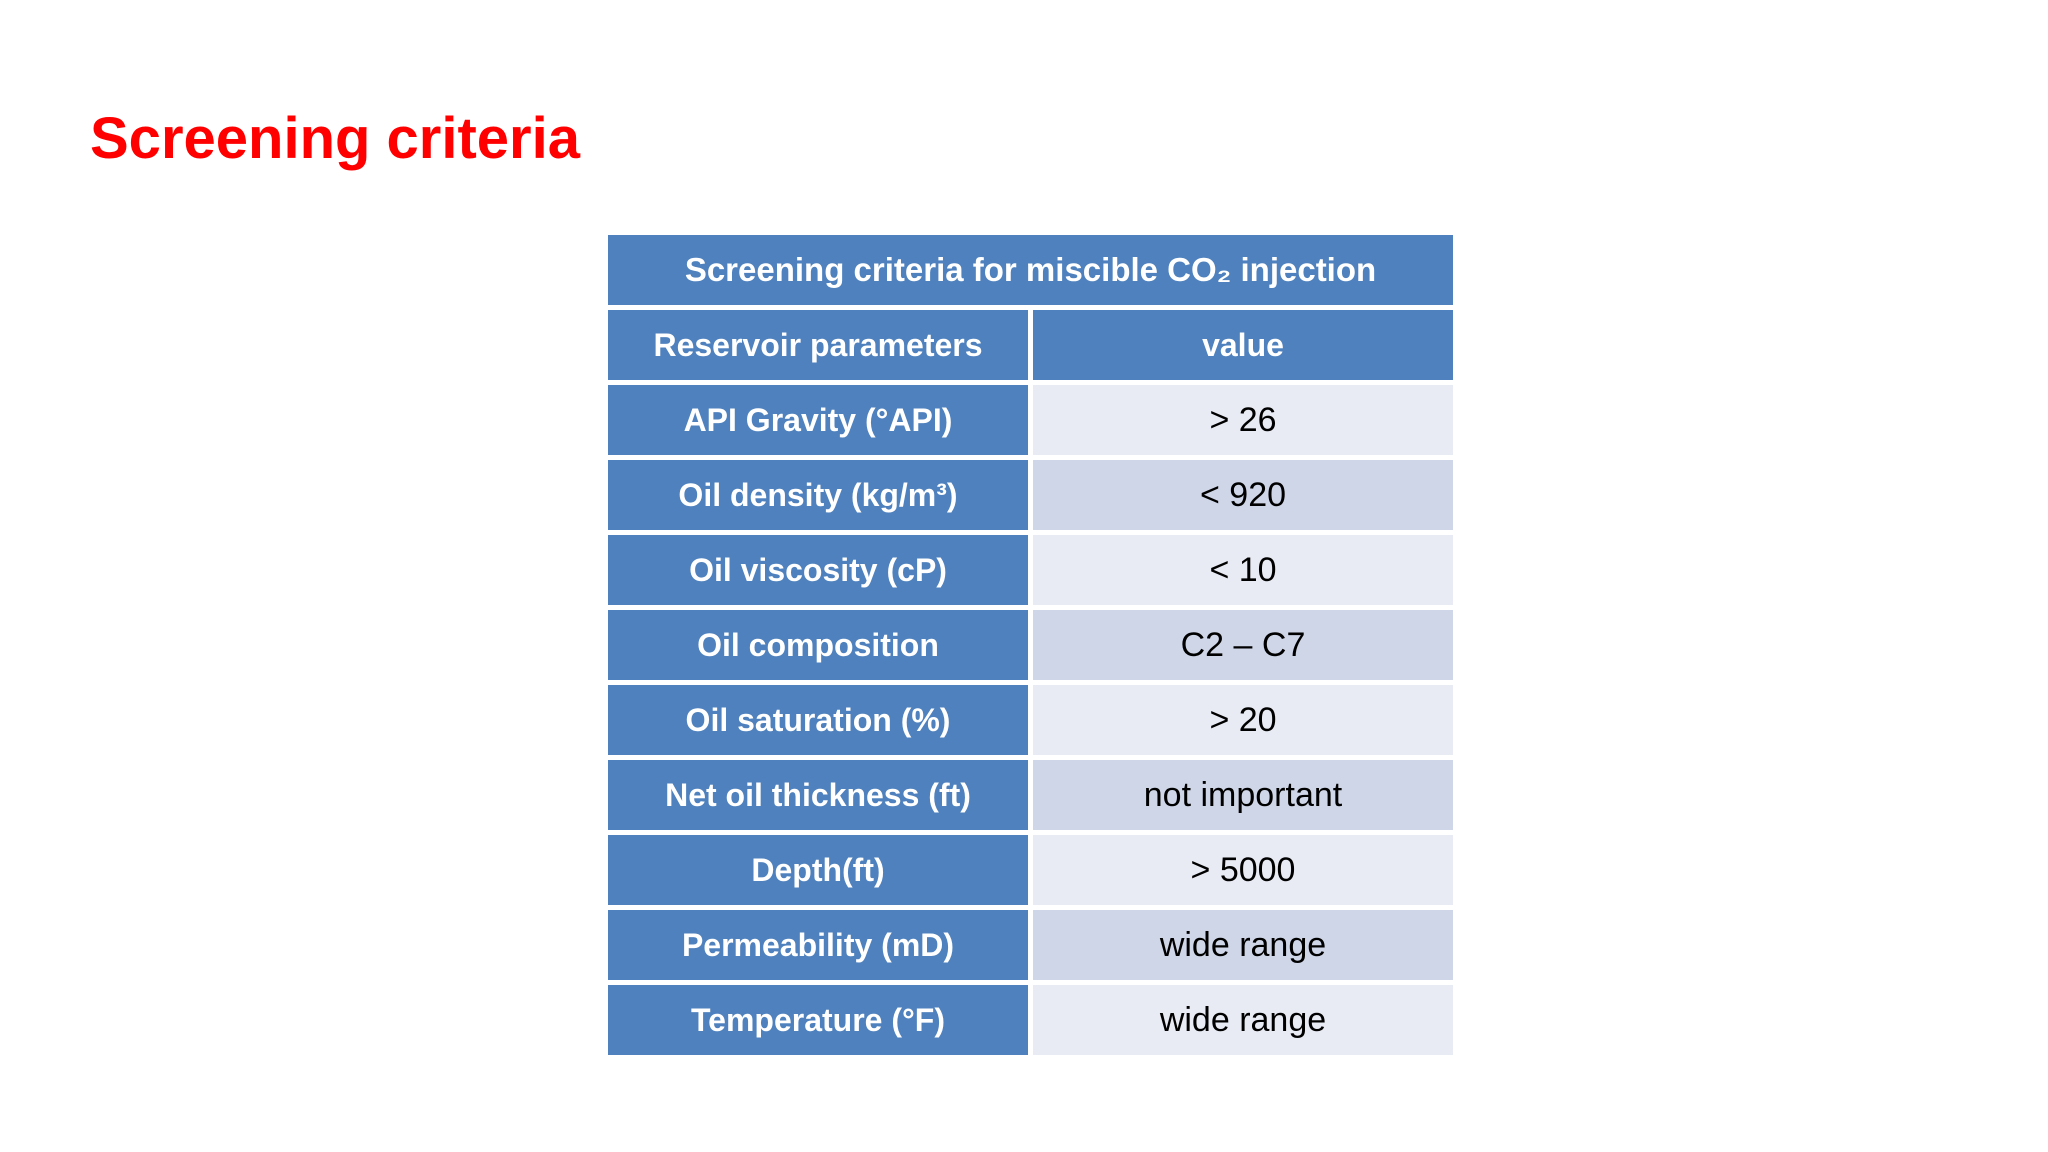 The image size is (2048, 1152). What do you see at coordinates (1243, 570) in the screenshot?
I see `value-cell: < 10` at bounding box center [1243, 570].